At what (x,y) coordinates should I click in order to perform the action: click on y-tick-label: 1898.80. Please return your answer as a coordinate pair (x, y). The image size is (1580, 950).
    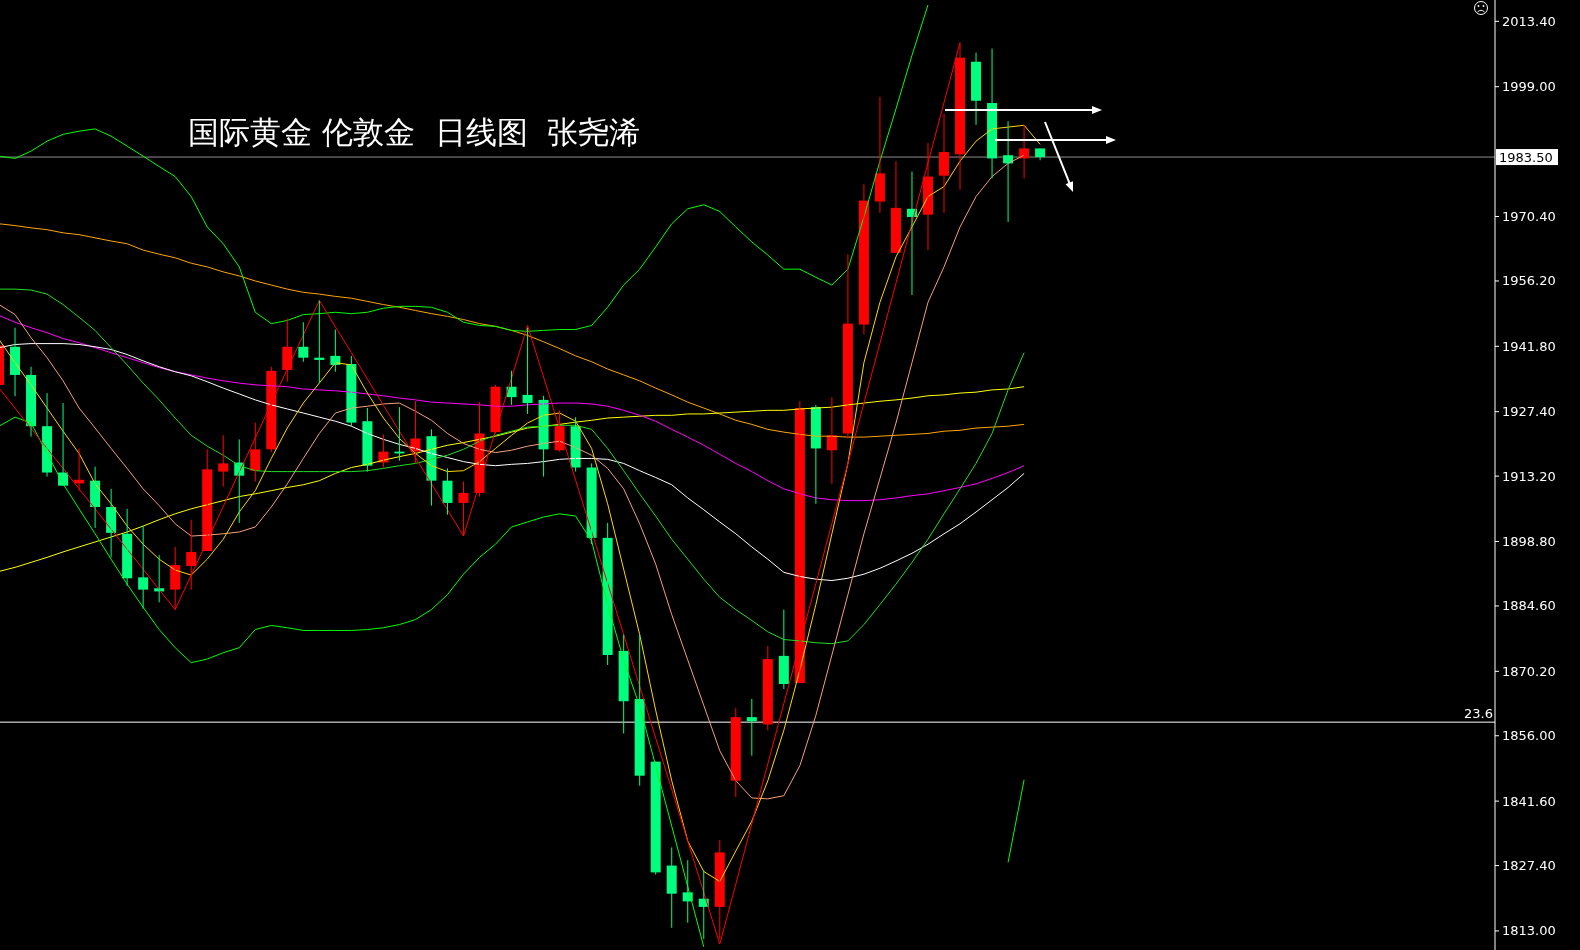
    Looking at the image, I should click on (1529, 541).